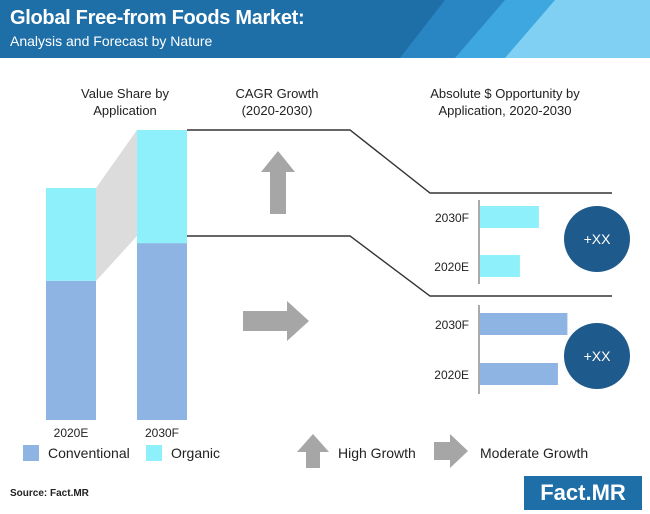  What do you see at coordinates (452, 325) in the screenshot?
I see `hbar-tick-label-conventional: 2030F` at bounding box center [452, 325].